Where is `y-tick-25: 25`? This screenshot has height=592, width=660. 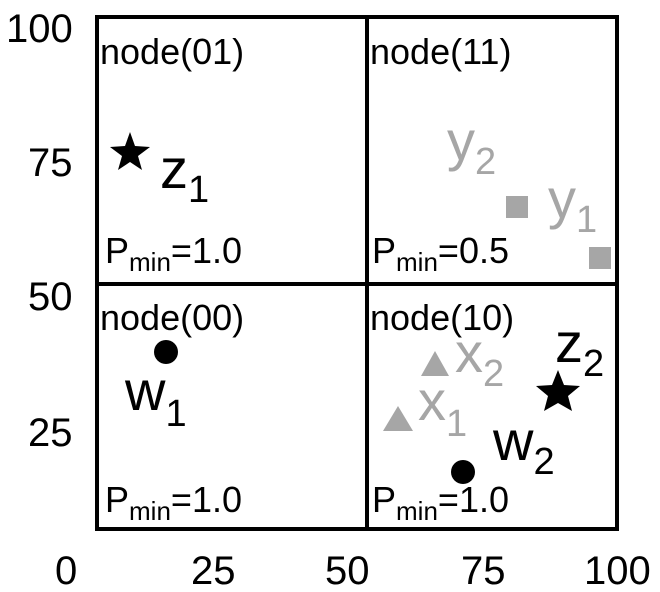
y-tick-25: 25 is located at coordinates (50, 433).